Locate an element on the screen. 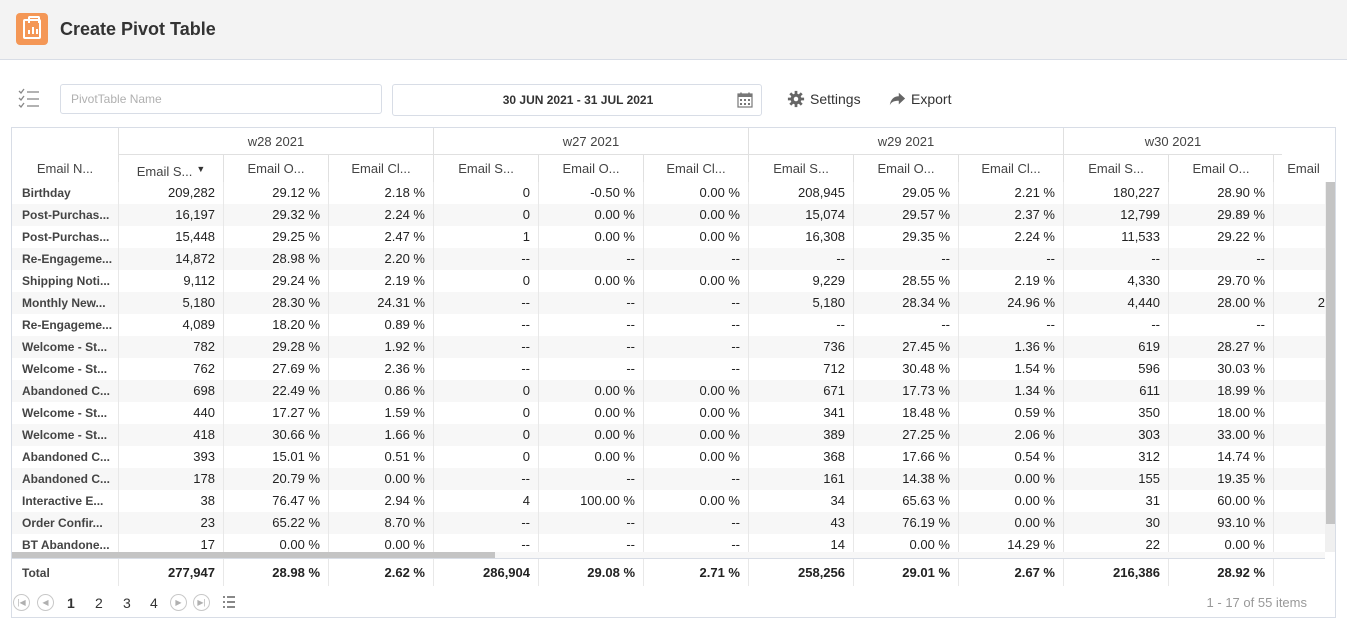 The width and height of the screenshot is (1347, 622). table-cell: 18.48 % is located at coordinates (905, 413).